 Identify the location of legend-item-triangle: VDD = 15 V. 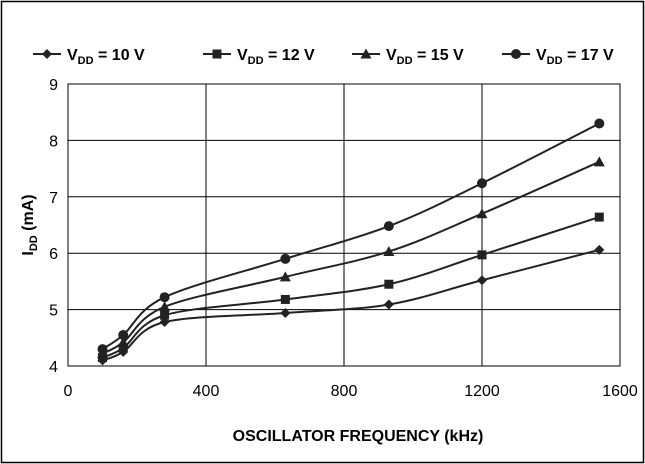
(408, 57).